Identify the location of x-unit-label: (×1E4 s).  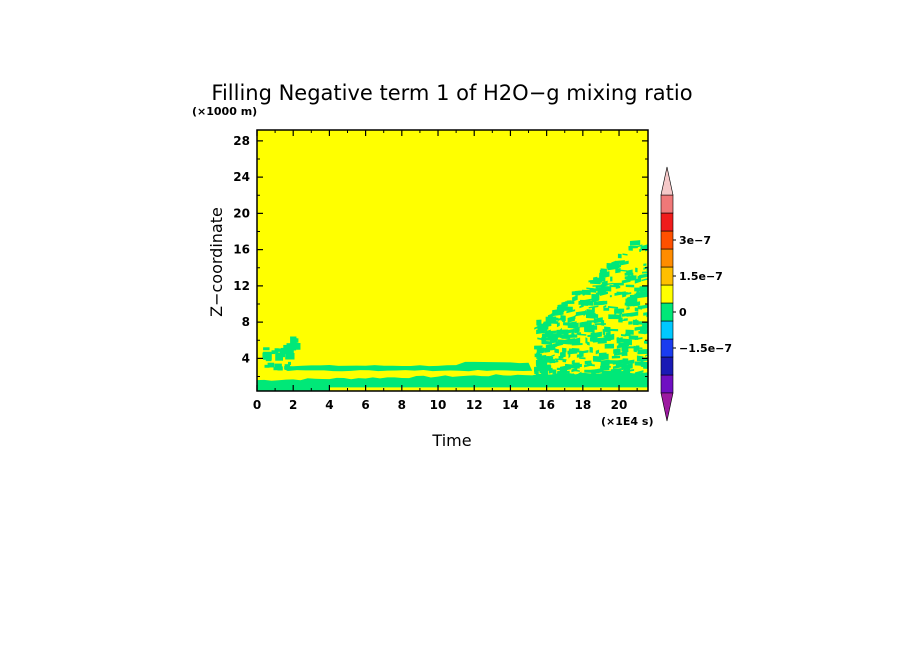
(627, 421).